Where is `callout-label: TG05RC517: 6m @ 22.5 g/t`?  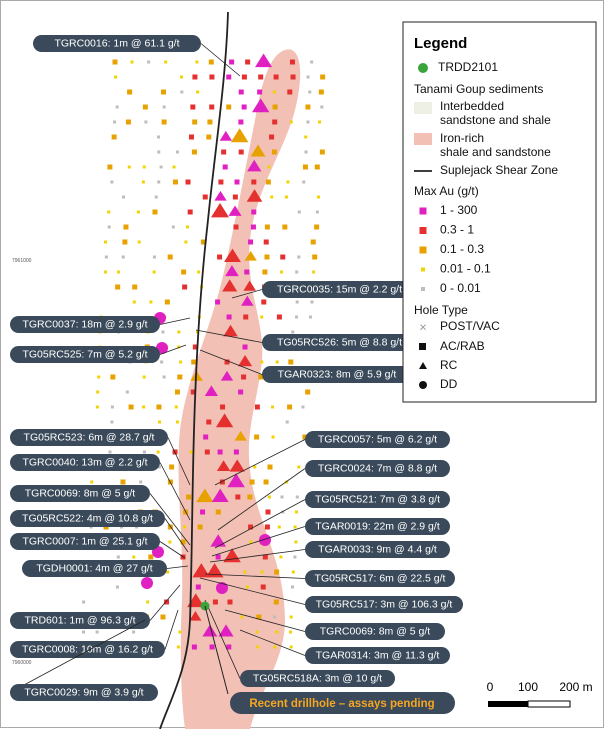
callout-label: TG05RC517: 6m @ 22.5 g/t is located at coordinates (380, 578).